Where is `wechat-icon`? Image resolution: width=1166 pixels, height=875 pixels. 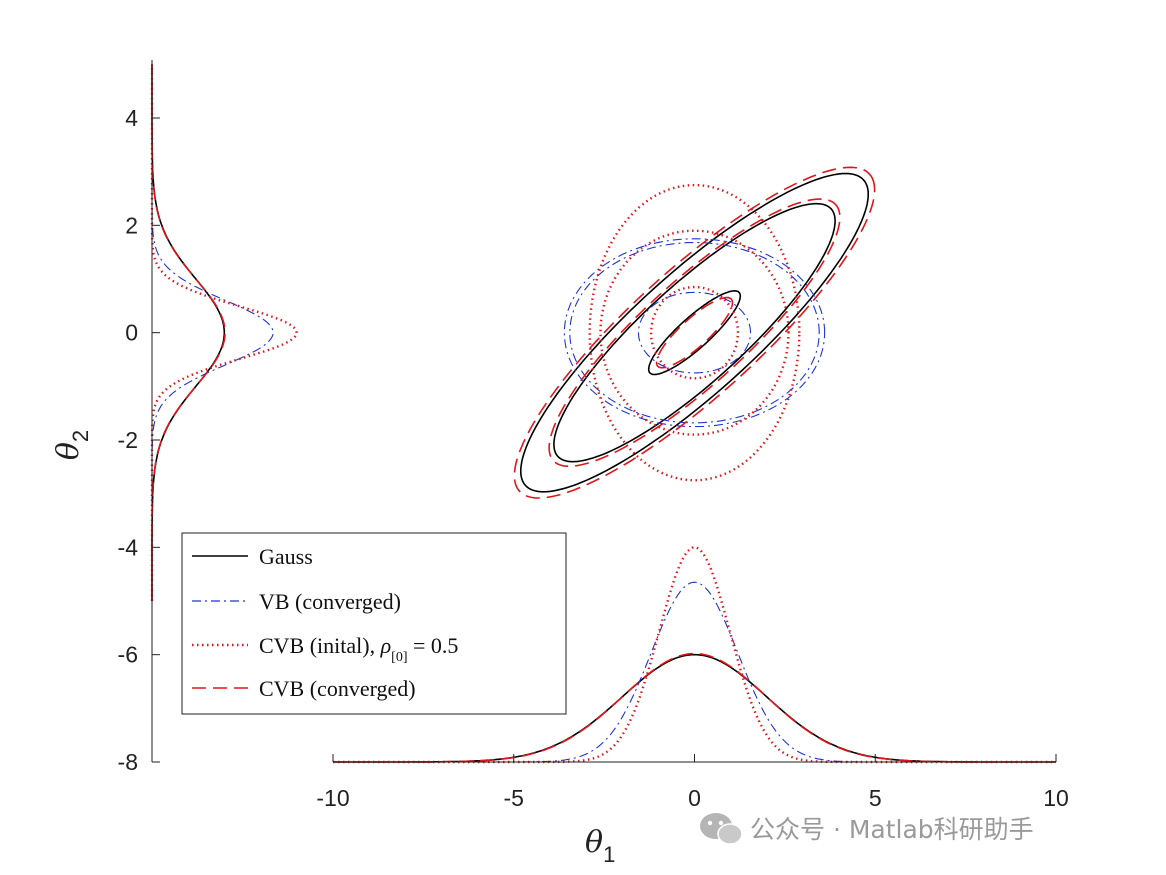 wechat-icon is located at coordinates (721, 829).